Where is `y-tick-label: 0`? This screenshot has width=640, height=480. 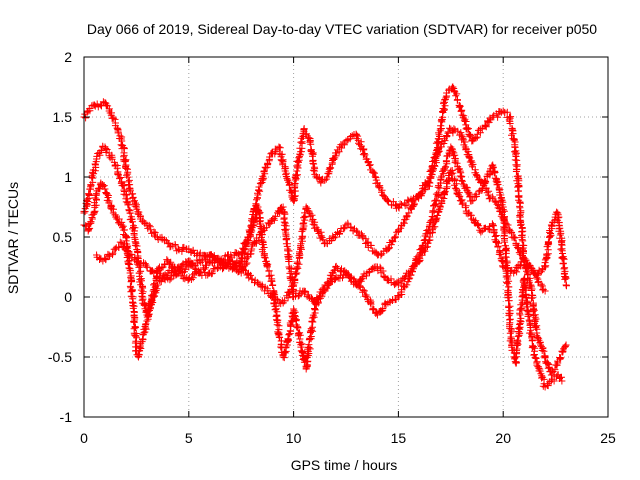
y-tick-label: 0 is located at coordinates (68, 297).